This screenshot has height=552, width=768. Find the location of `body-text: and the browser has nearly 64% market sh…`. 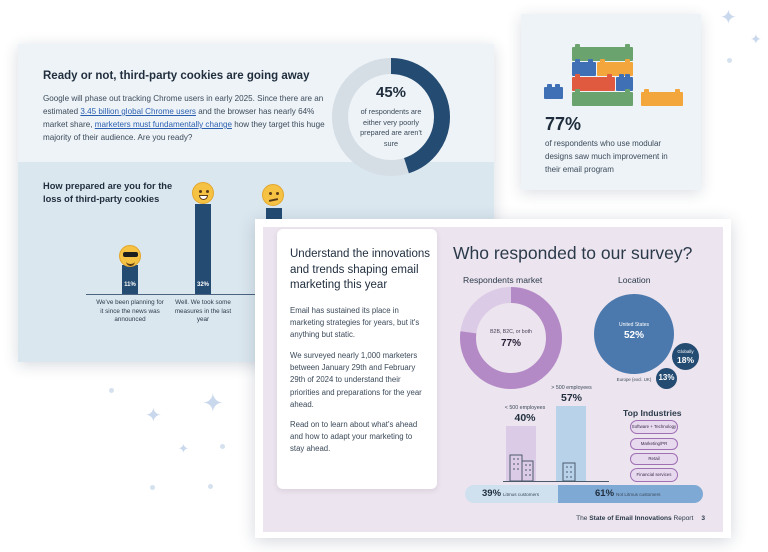

body-text: and the browser has nearly 64% market sh… is located at coordinates (179, 118).